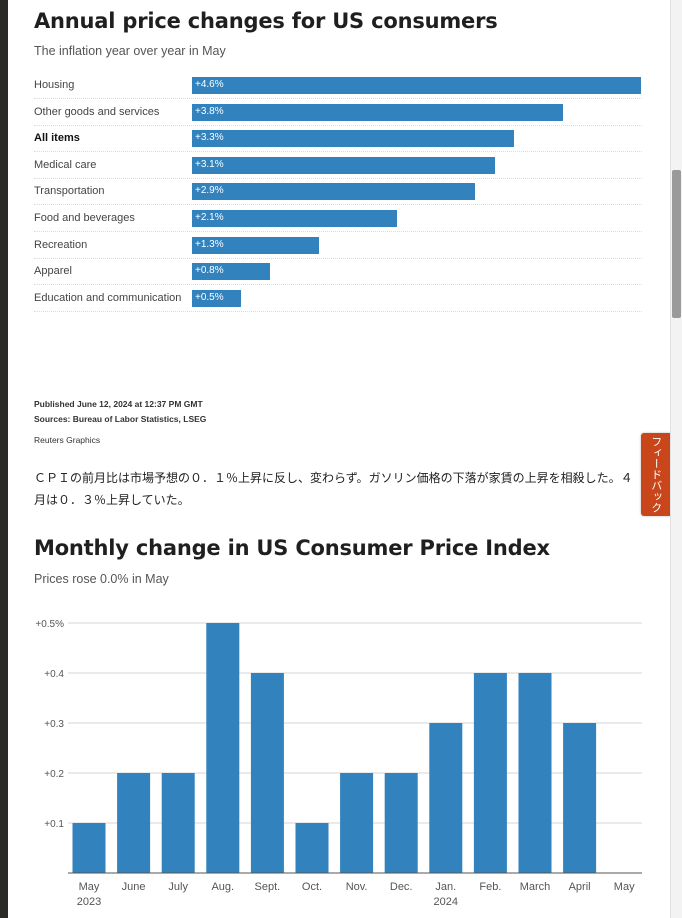 Image resolution: width=682 pixels, height=918 pixels. Describe the element at coordinates (490, 887) in the screenshot. I see `x-tick-label: Feb.` at that location.